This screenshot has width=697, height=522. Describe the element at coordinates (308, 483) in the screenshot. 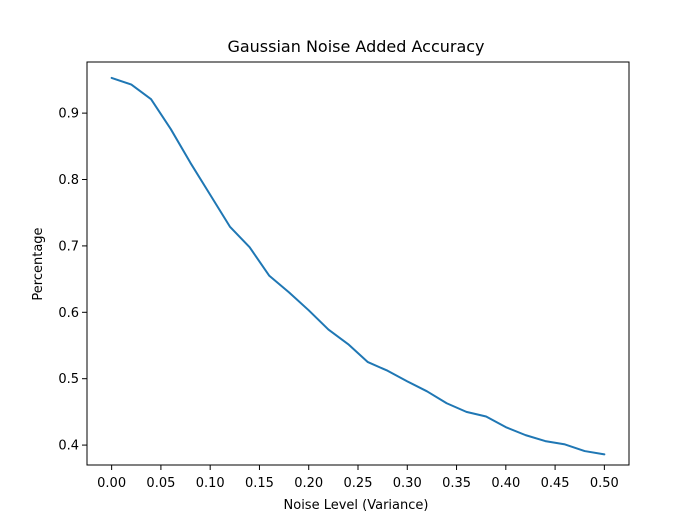

I see `x-tick-label: 0.20` at that location.